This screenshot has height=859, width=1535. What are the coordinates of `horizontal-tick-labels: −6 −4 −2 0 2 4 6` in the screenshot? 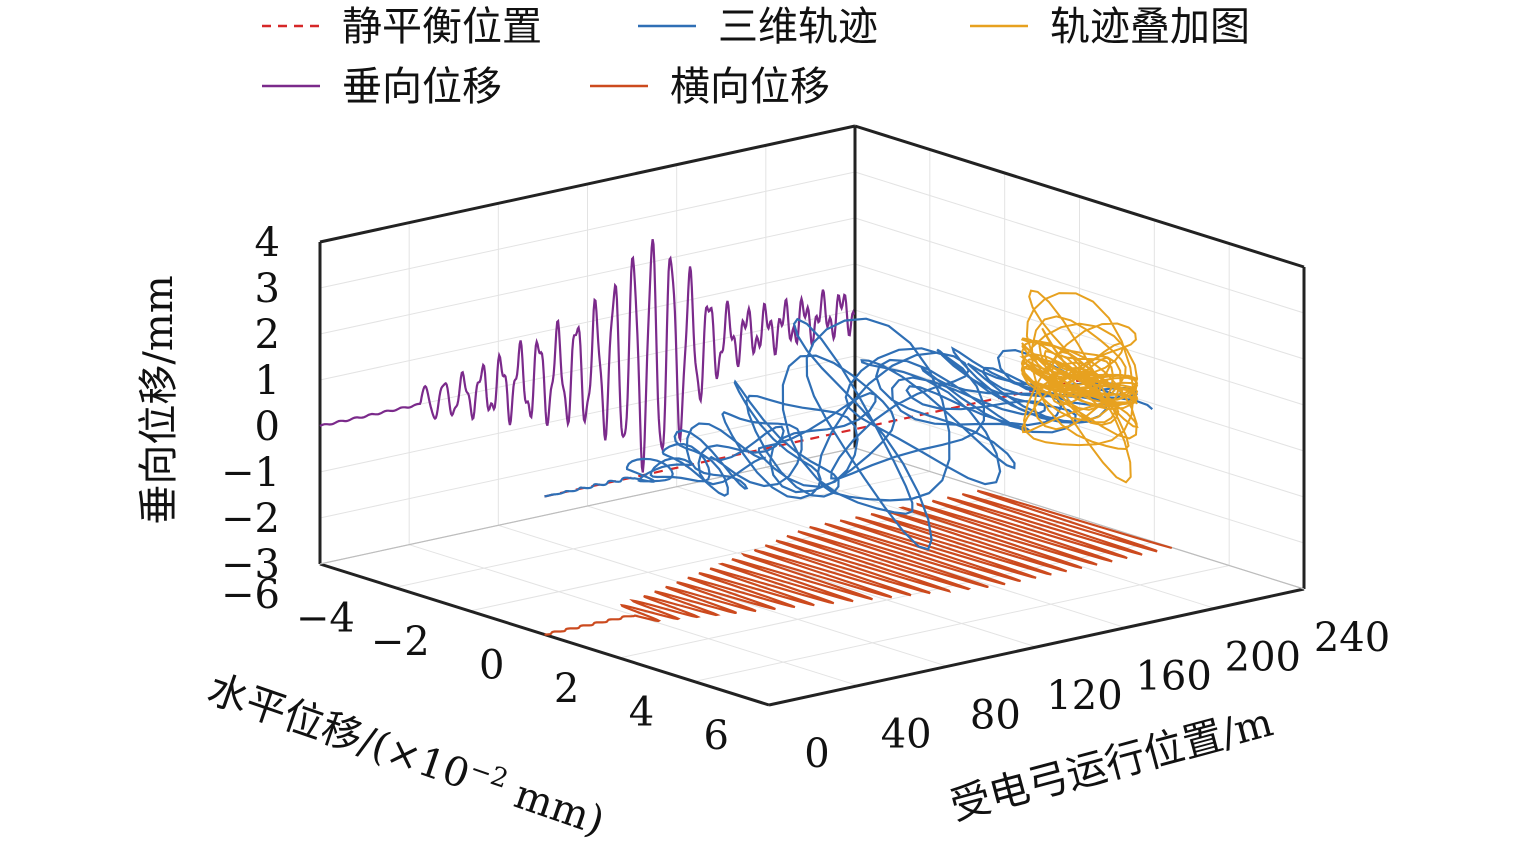 It's located at (475, 665).